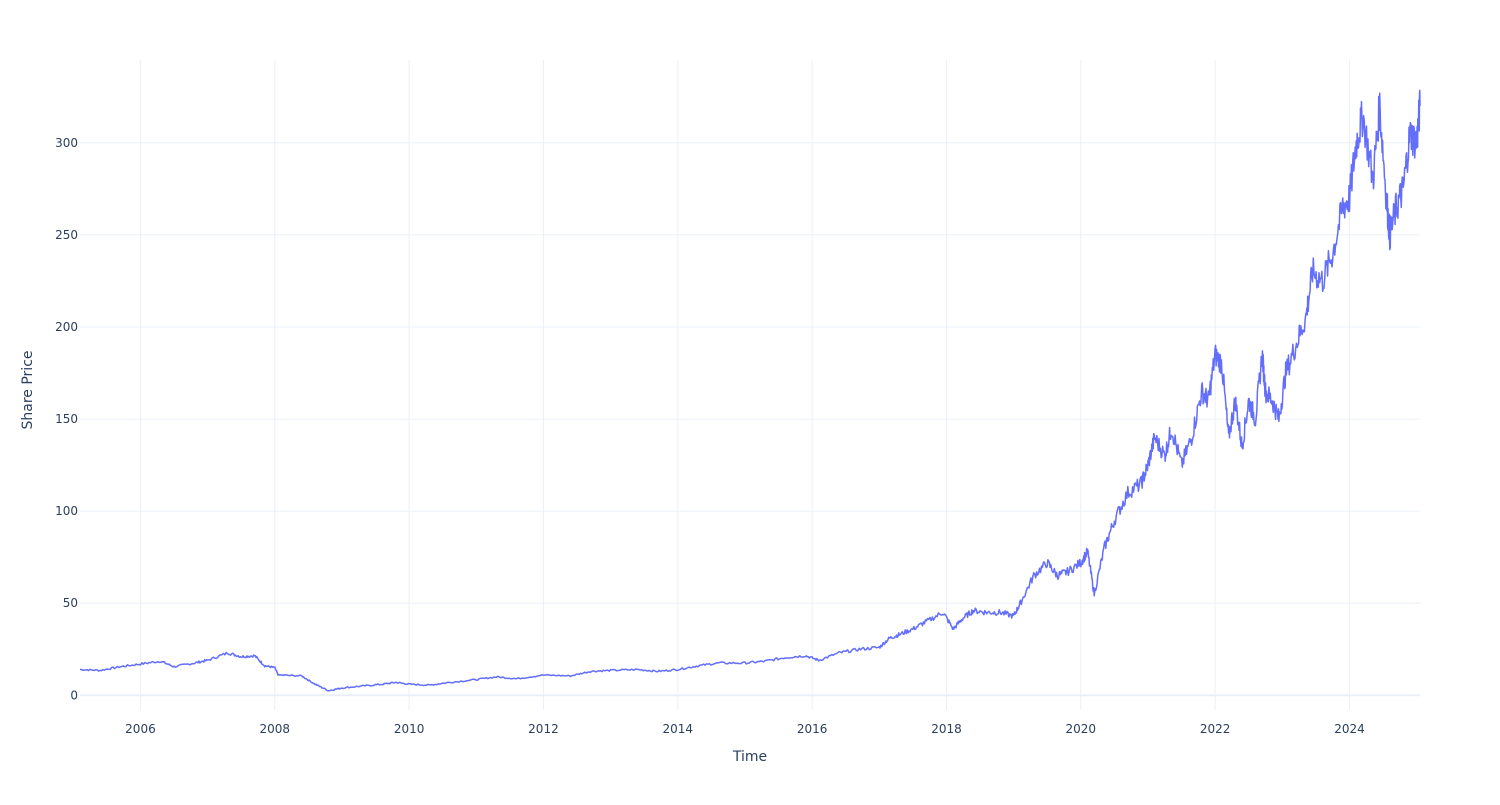 This screenshot has height=805, width=1500. I want to click on y-tick-label: 300, so click(66, 143).